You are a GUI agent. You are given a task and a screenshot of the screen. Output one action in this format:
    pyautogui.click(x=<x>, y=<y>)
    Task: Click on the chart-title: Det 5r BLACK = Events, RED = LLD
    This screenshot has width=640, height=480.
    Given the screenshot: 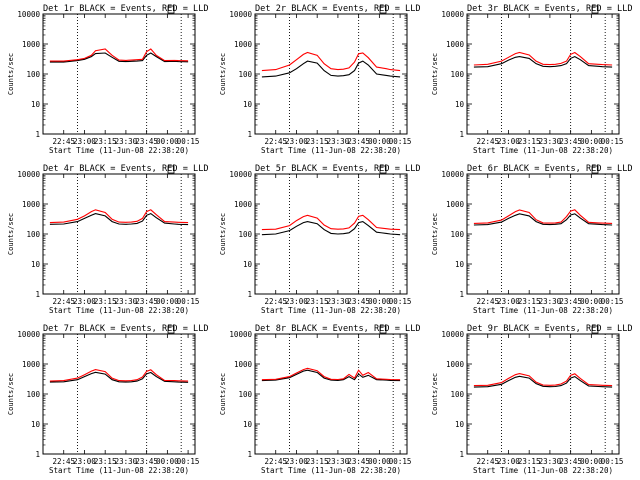 What is the action you would take?
    pyautogui.click(x=338, y=169)
    